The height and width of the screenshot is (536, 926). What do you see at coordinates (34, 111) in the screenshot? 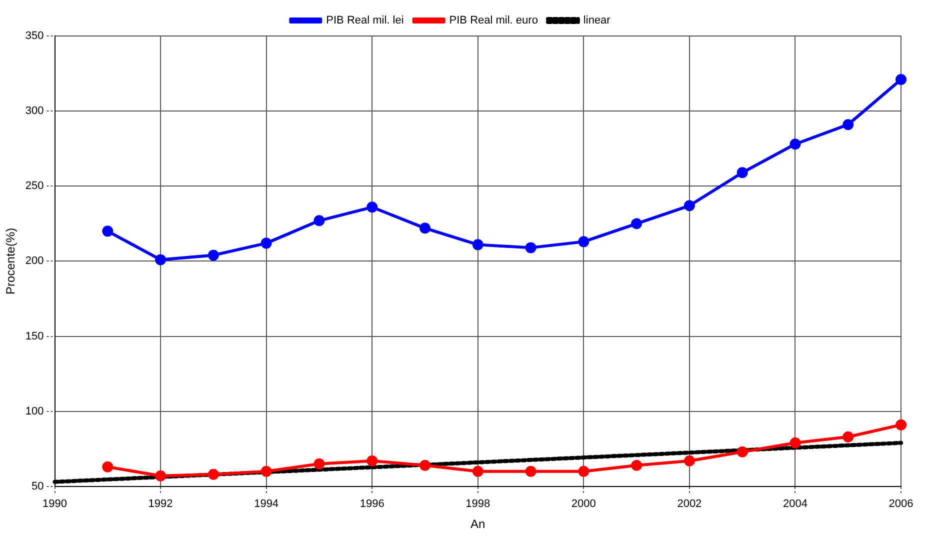
I see `y-tick-label: 300` at bounding box center [34, 111].